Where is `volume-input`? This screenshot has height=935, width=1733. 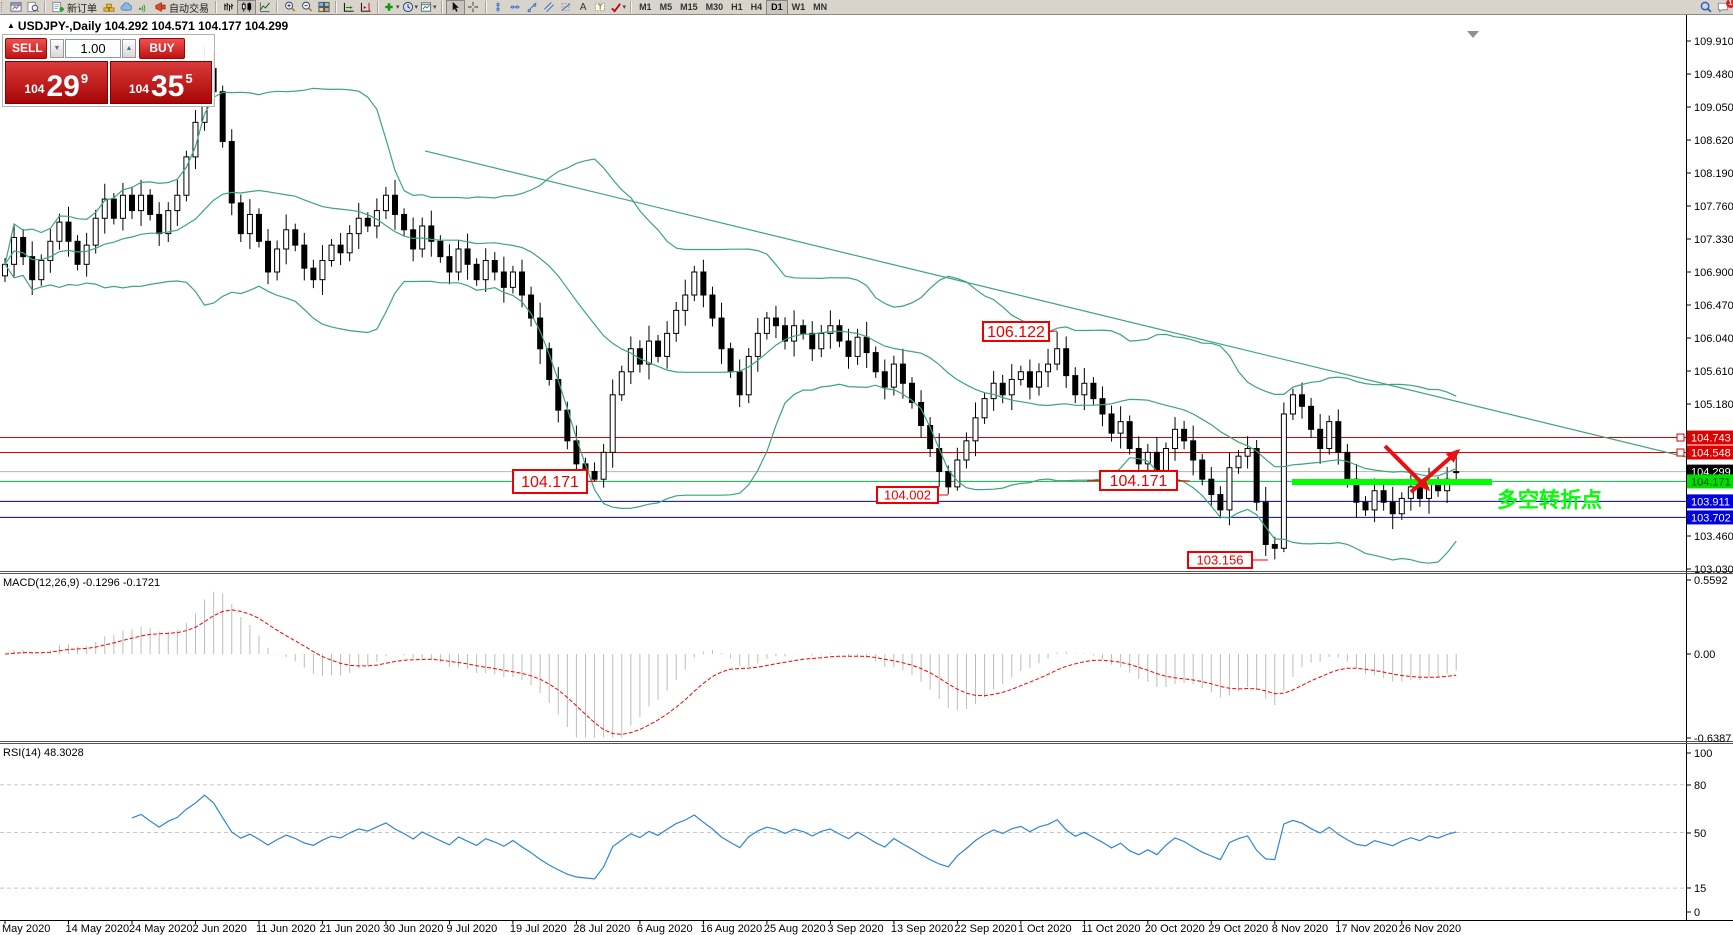
volume-input is located at coordinates (93, 48).